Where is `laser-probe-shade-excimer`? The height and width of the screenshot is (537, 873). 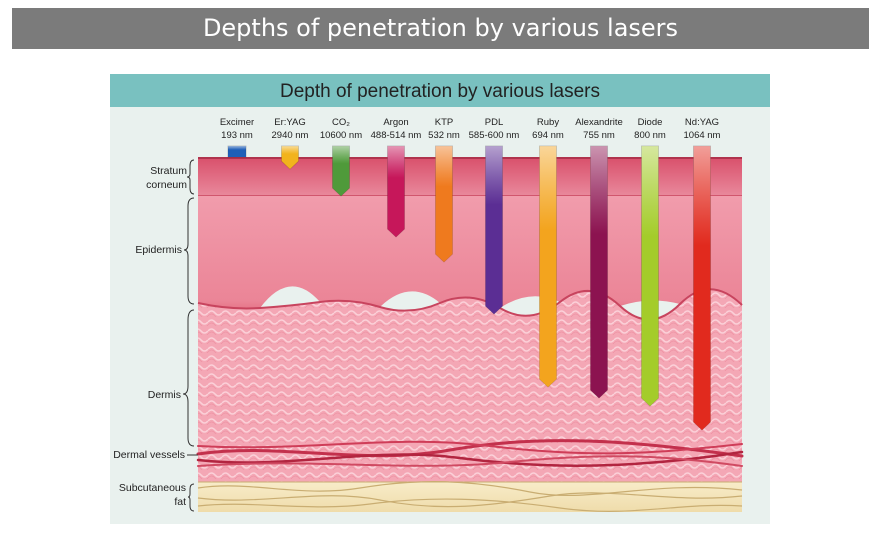 laser-probe-shade-excimer is located at coordinates (237, 151).